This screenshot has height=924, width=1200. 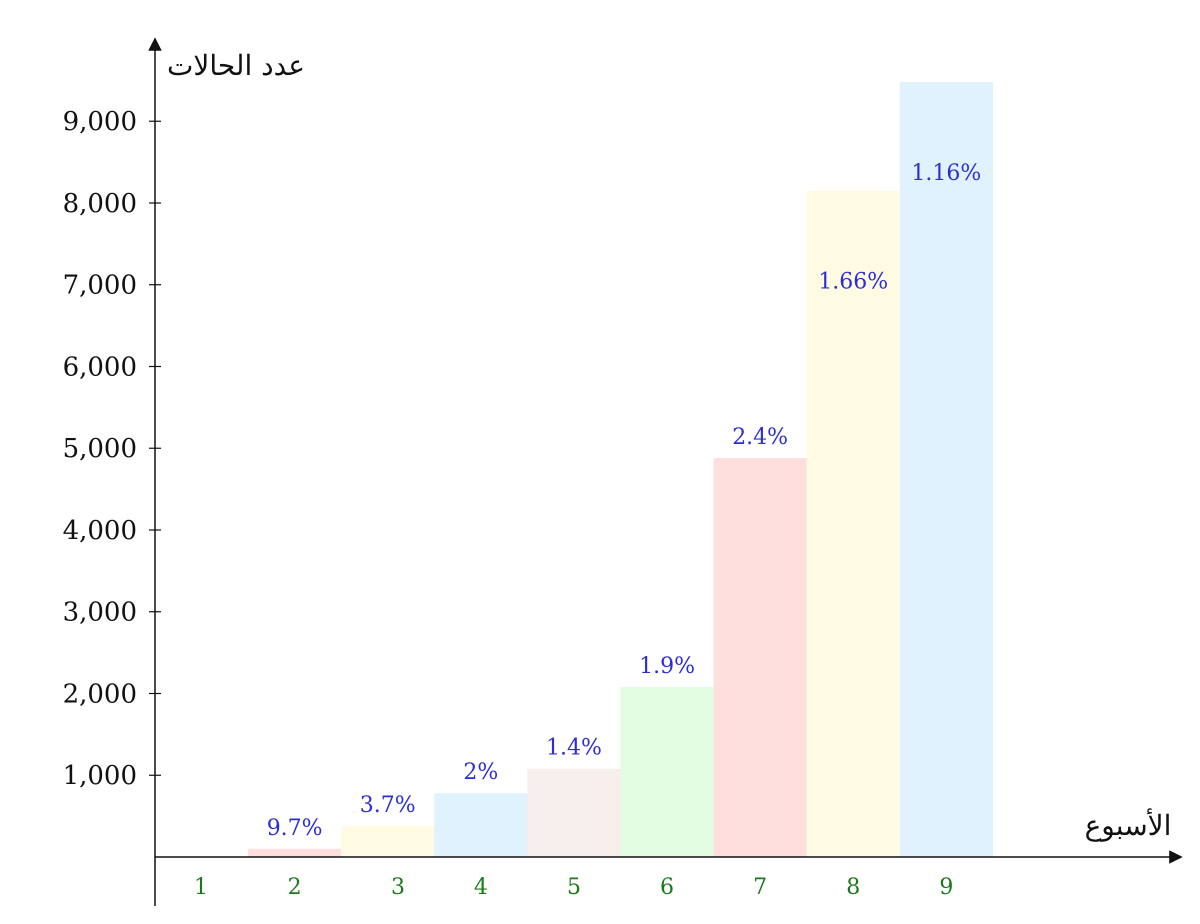 I want to click on x-axis-title: الأسبوع, so click(x=1128, y=825).